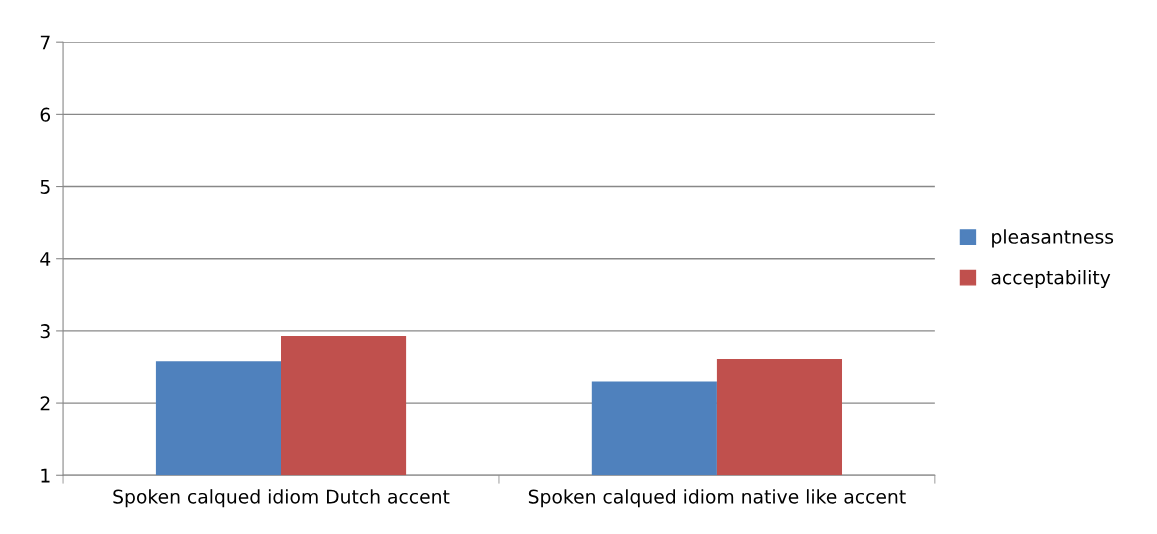 This screenshot has height=534, width=1157. Describe the element at coordinates (1053, 238) in the screenshot. I see `legend-label: pleasantness` at that location.